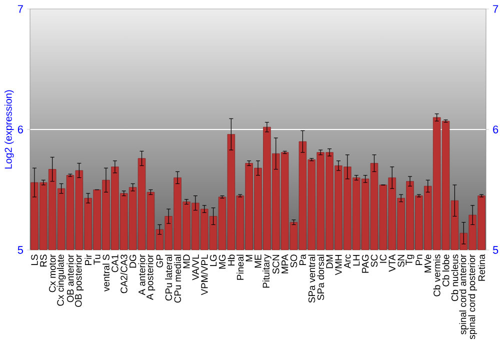 This screenshot has width=500, height=350. Describe the element at coordinates (204, 275) in the screenshot. I see `x-tick-label: VPM/VPL` at that location.